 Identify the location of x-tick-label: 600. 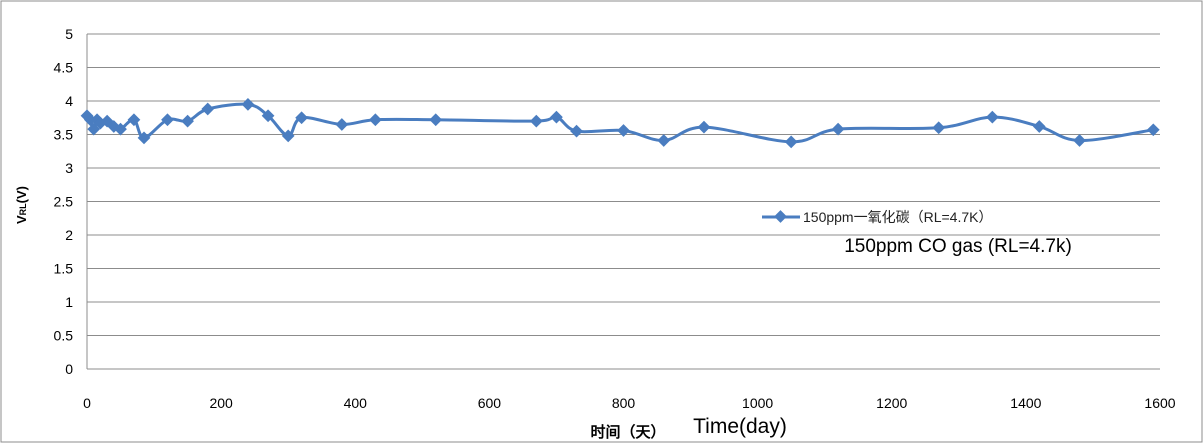
(490, 403).